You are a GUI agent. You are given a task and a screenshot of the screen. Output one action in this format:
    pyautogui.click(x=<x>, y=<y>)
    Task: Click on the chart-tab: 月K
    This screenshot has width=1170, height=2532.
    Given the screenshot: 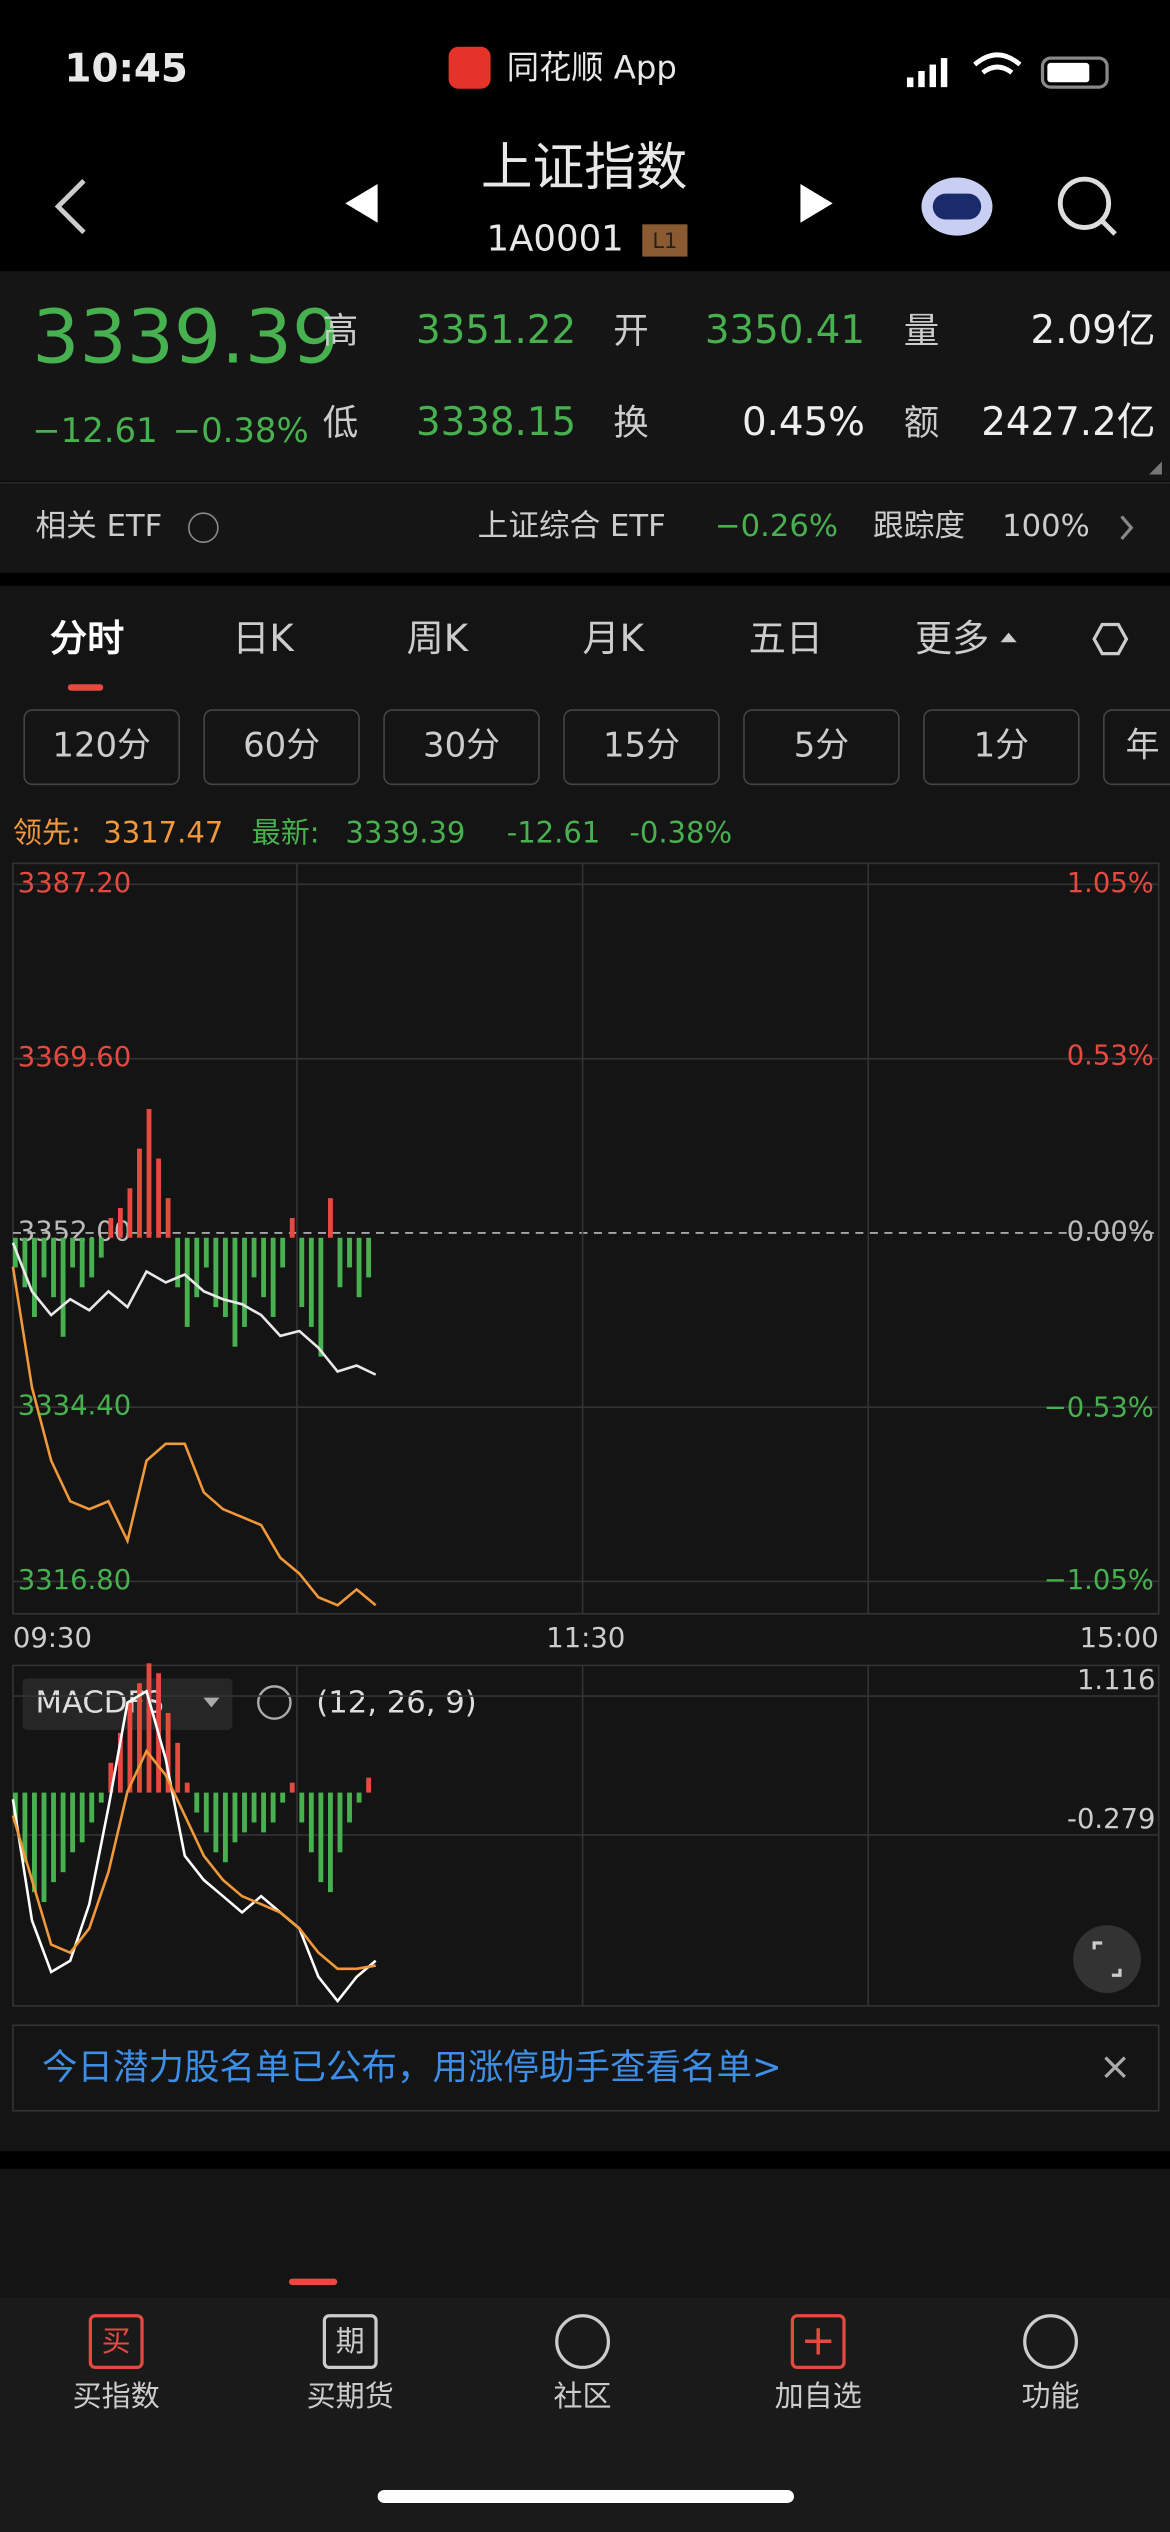 What is the action you would take?
    pyautogui.click(x=614, y=638)
    